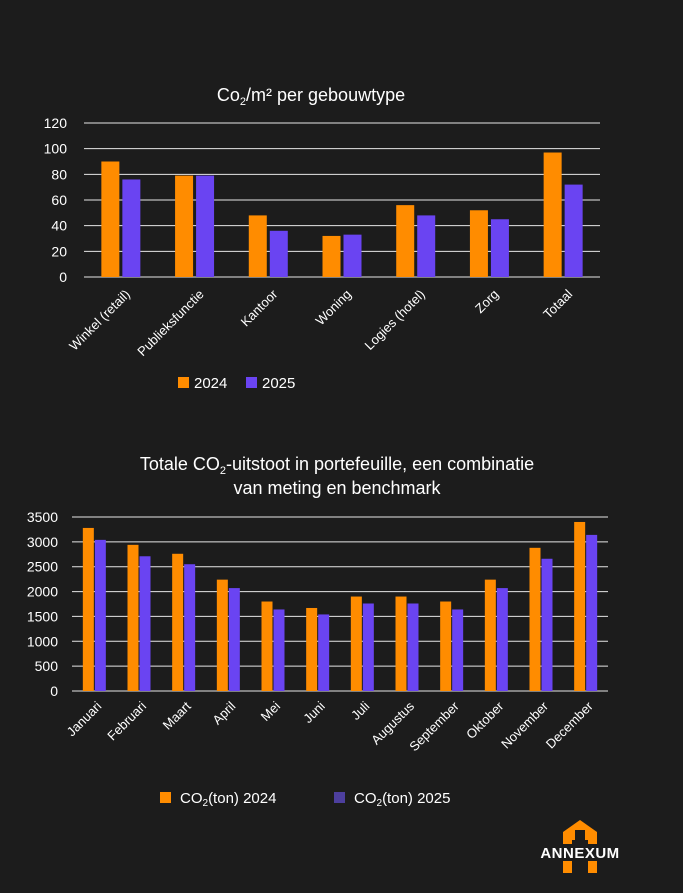  What do you see at coordinates (279, 650) in the screenshot?
I see `bar-co2-ton-2025-mei` at bounding box center [279, 650].